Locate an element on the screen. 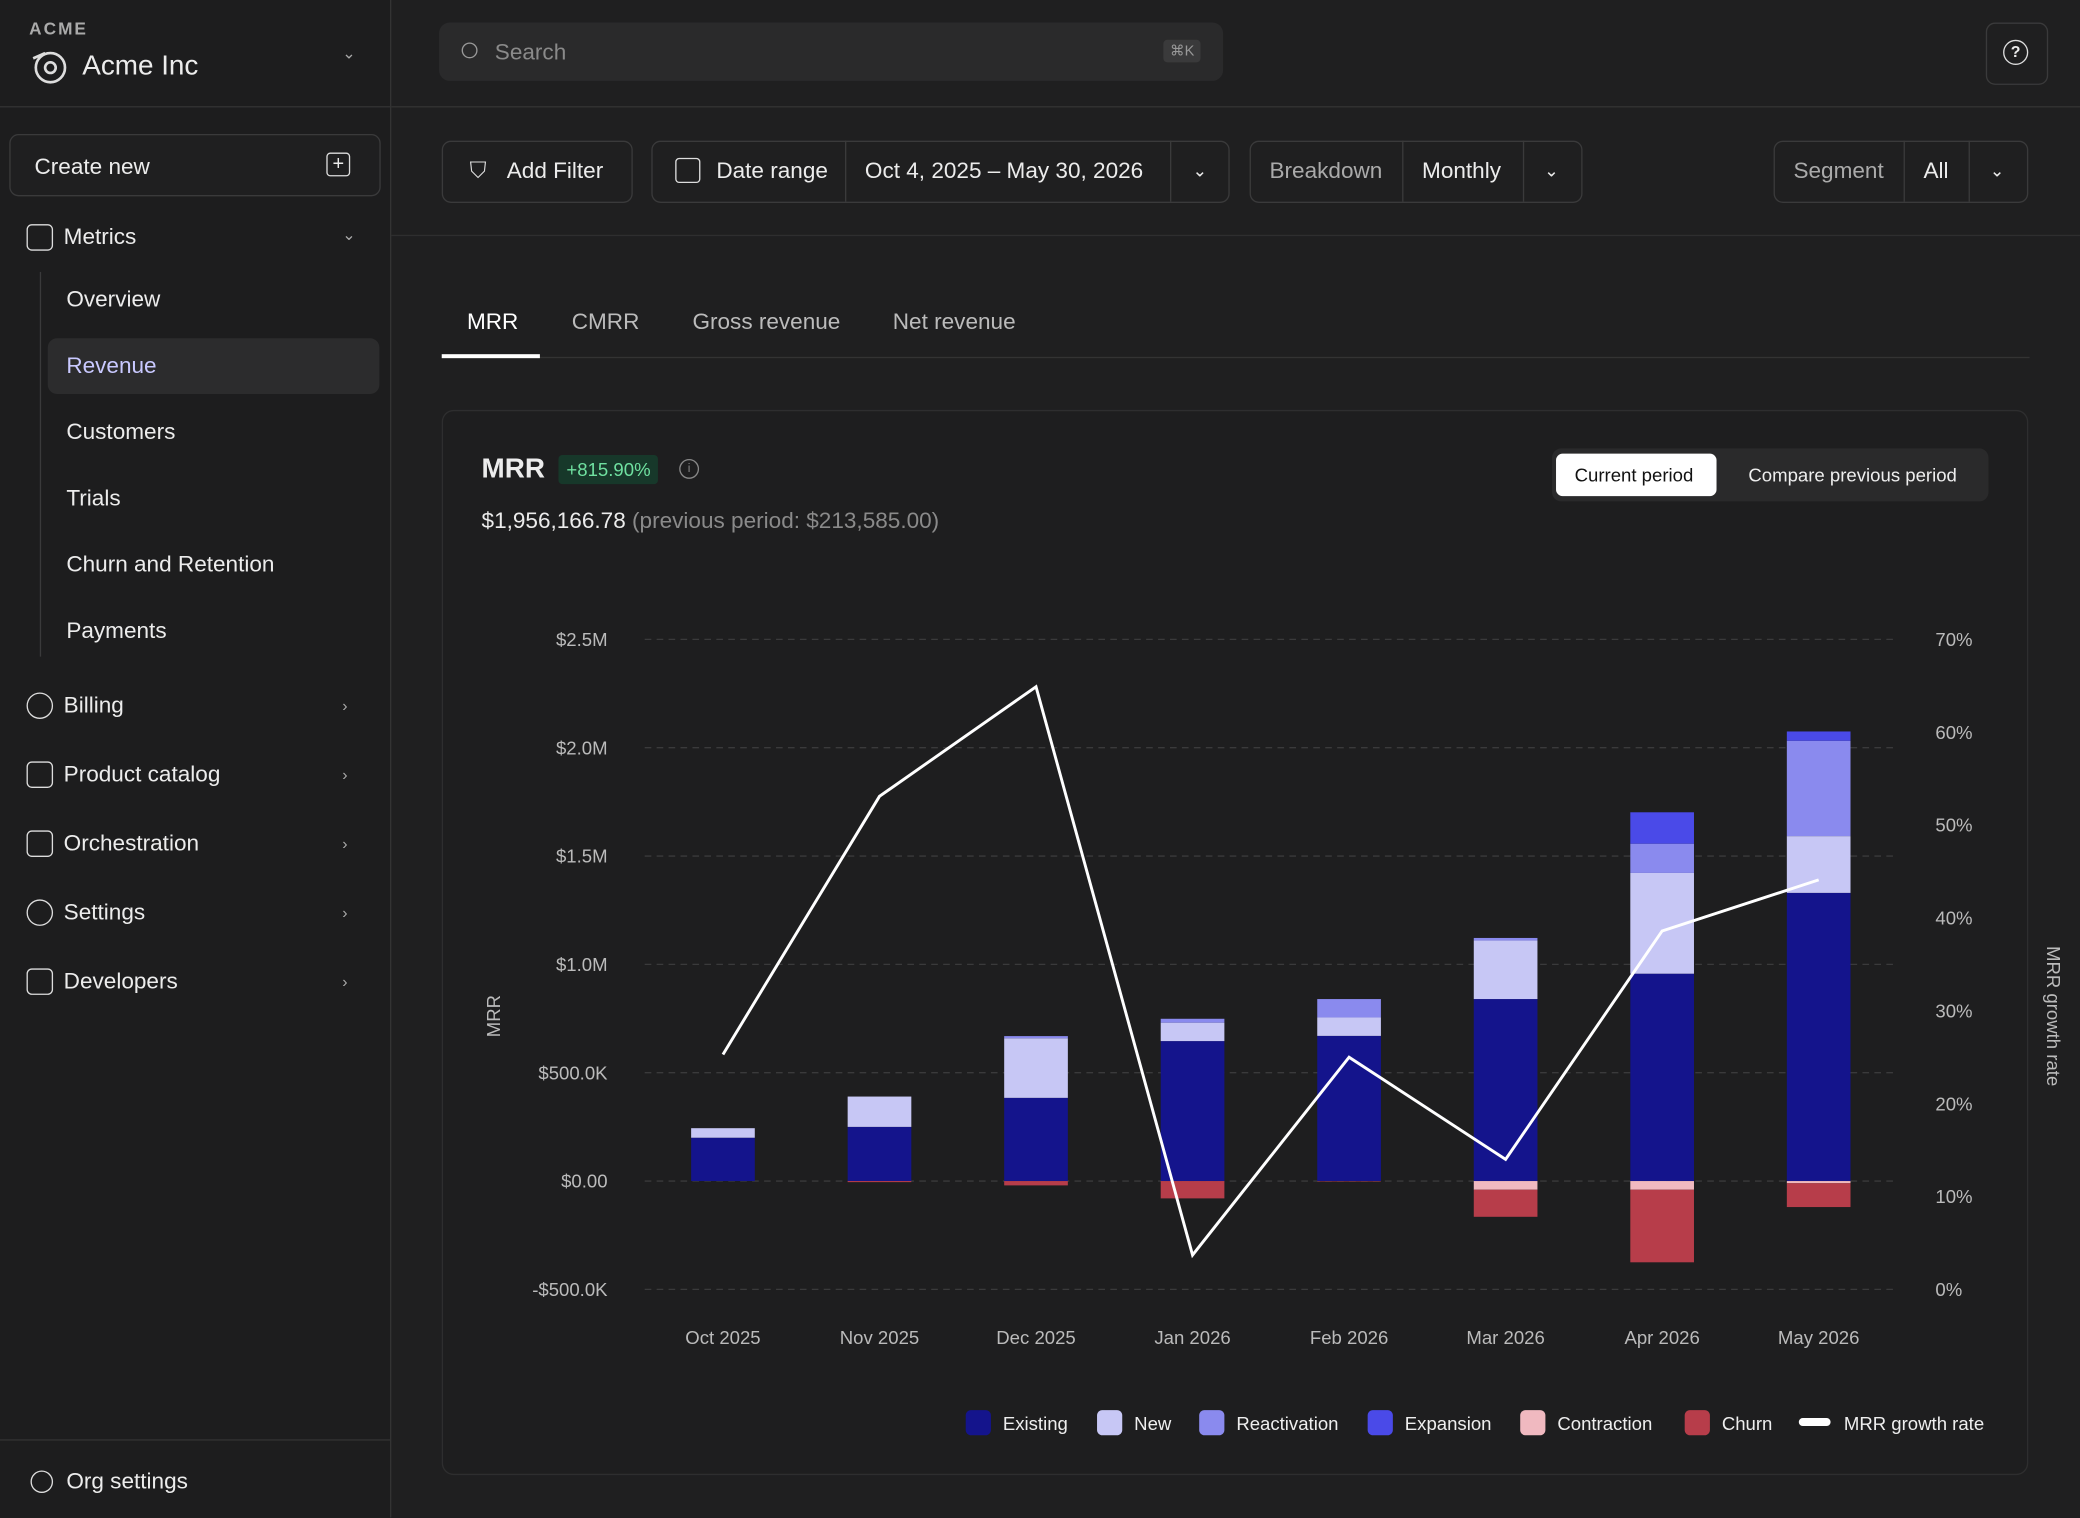  y2-tick-label: 20% is located at coordinates (1953, 1103).